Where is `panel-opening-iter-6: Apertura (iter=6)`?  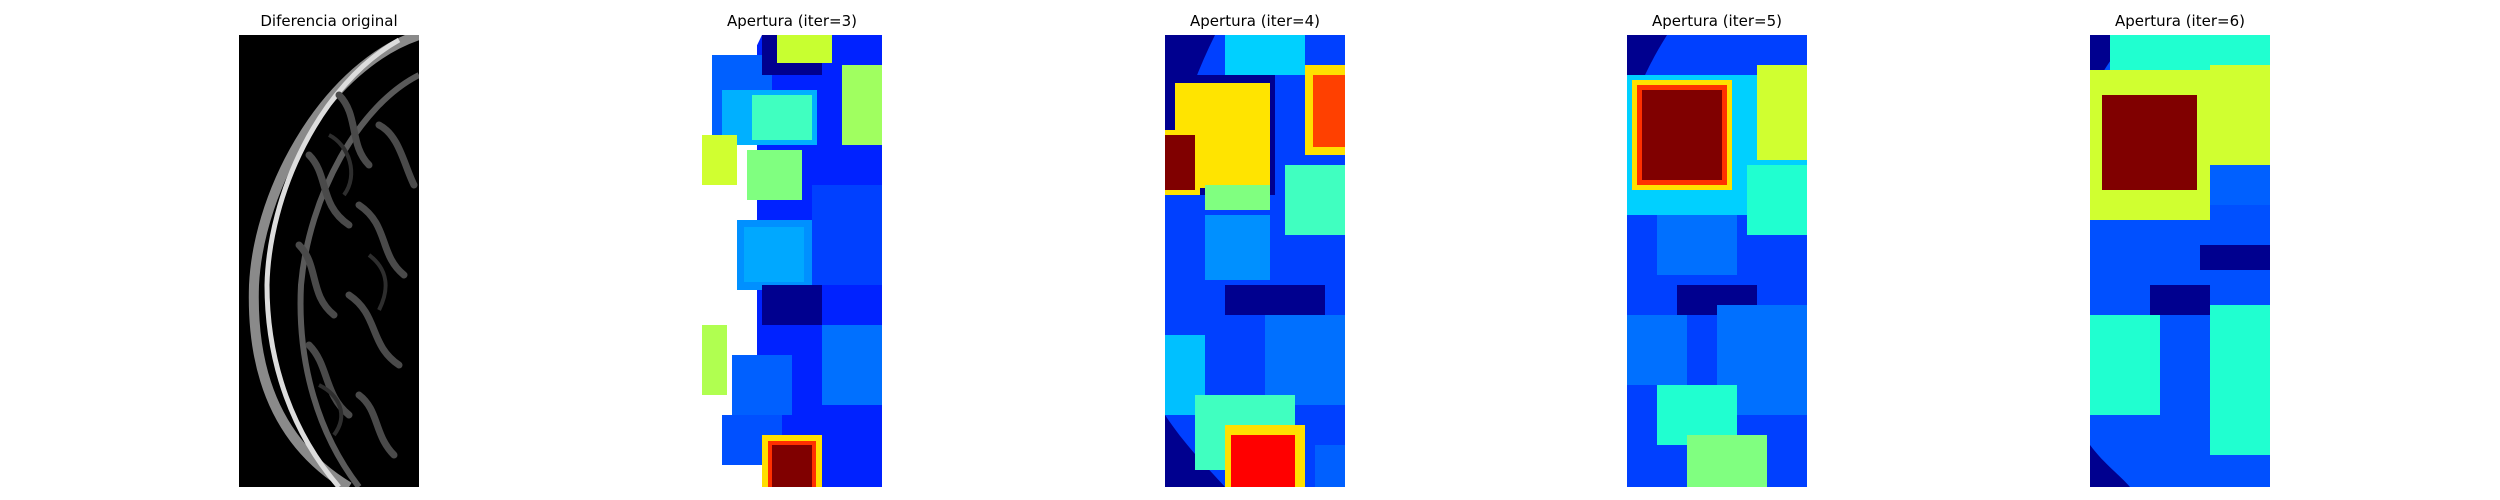 panel-opening-iter-6: Apertura (iter=6) is located at coordinates (2180, 250).